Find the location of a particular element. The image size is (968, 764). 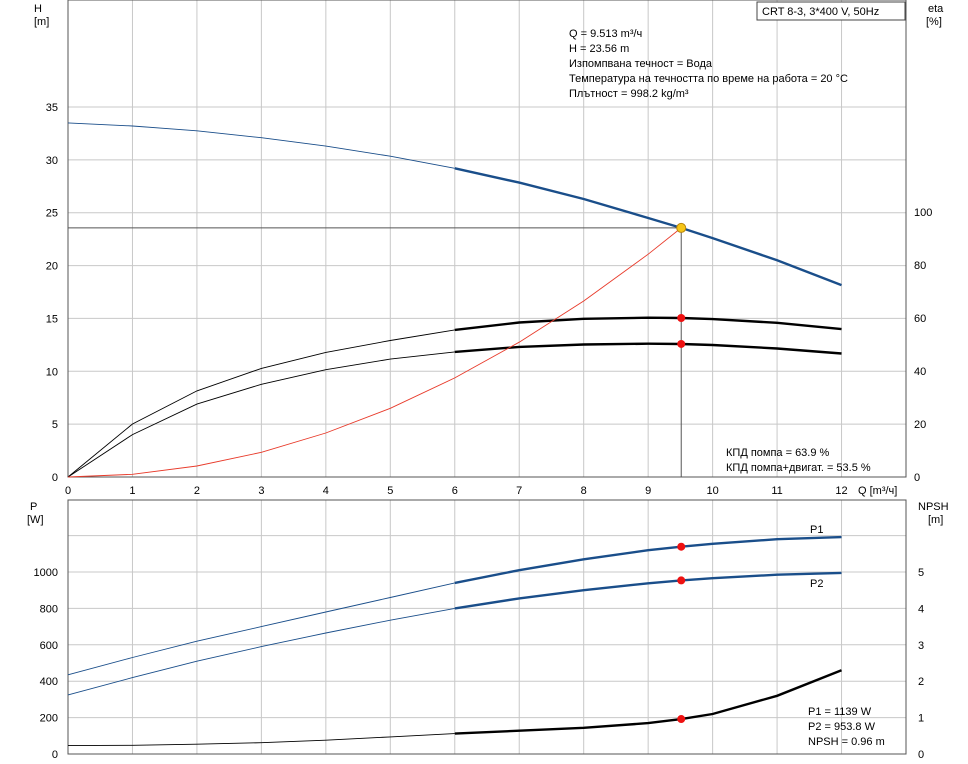

eta-total-point is located at coordinates (681, 343).